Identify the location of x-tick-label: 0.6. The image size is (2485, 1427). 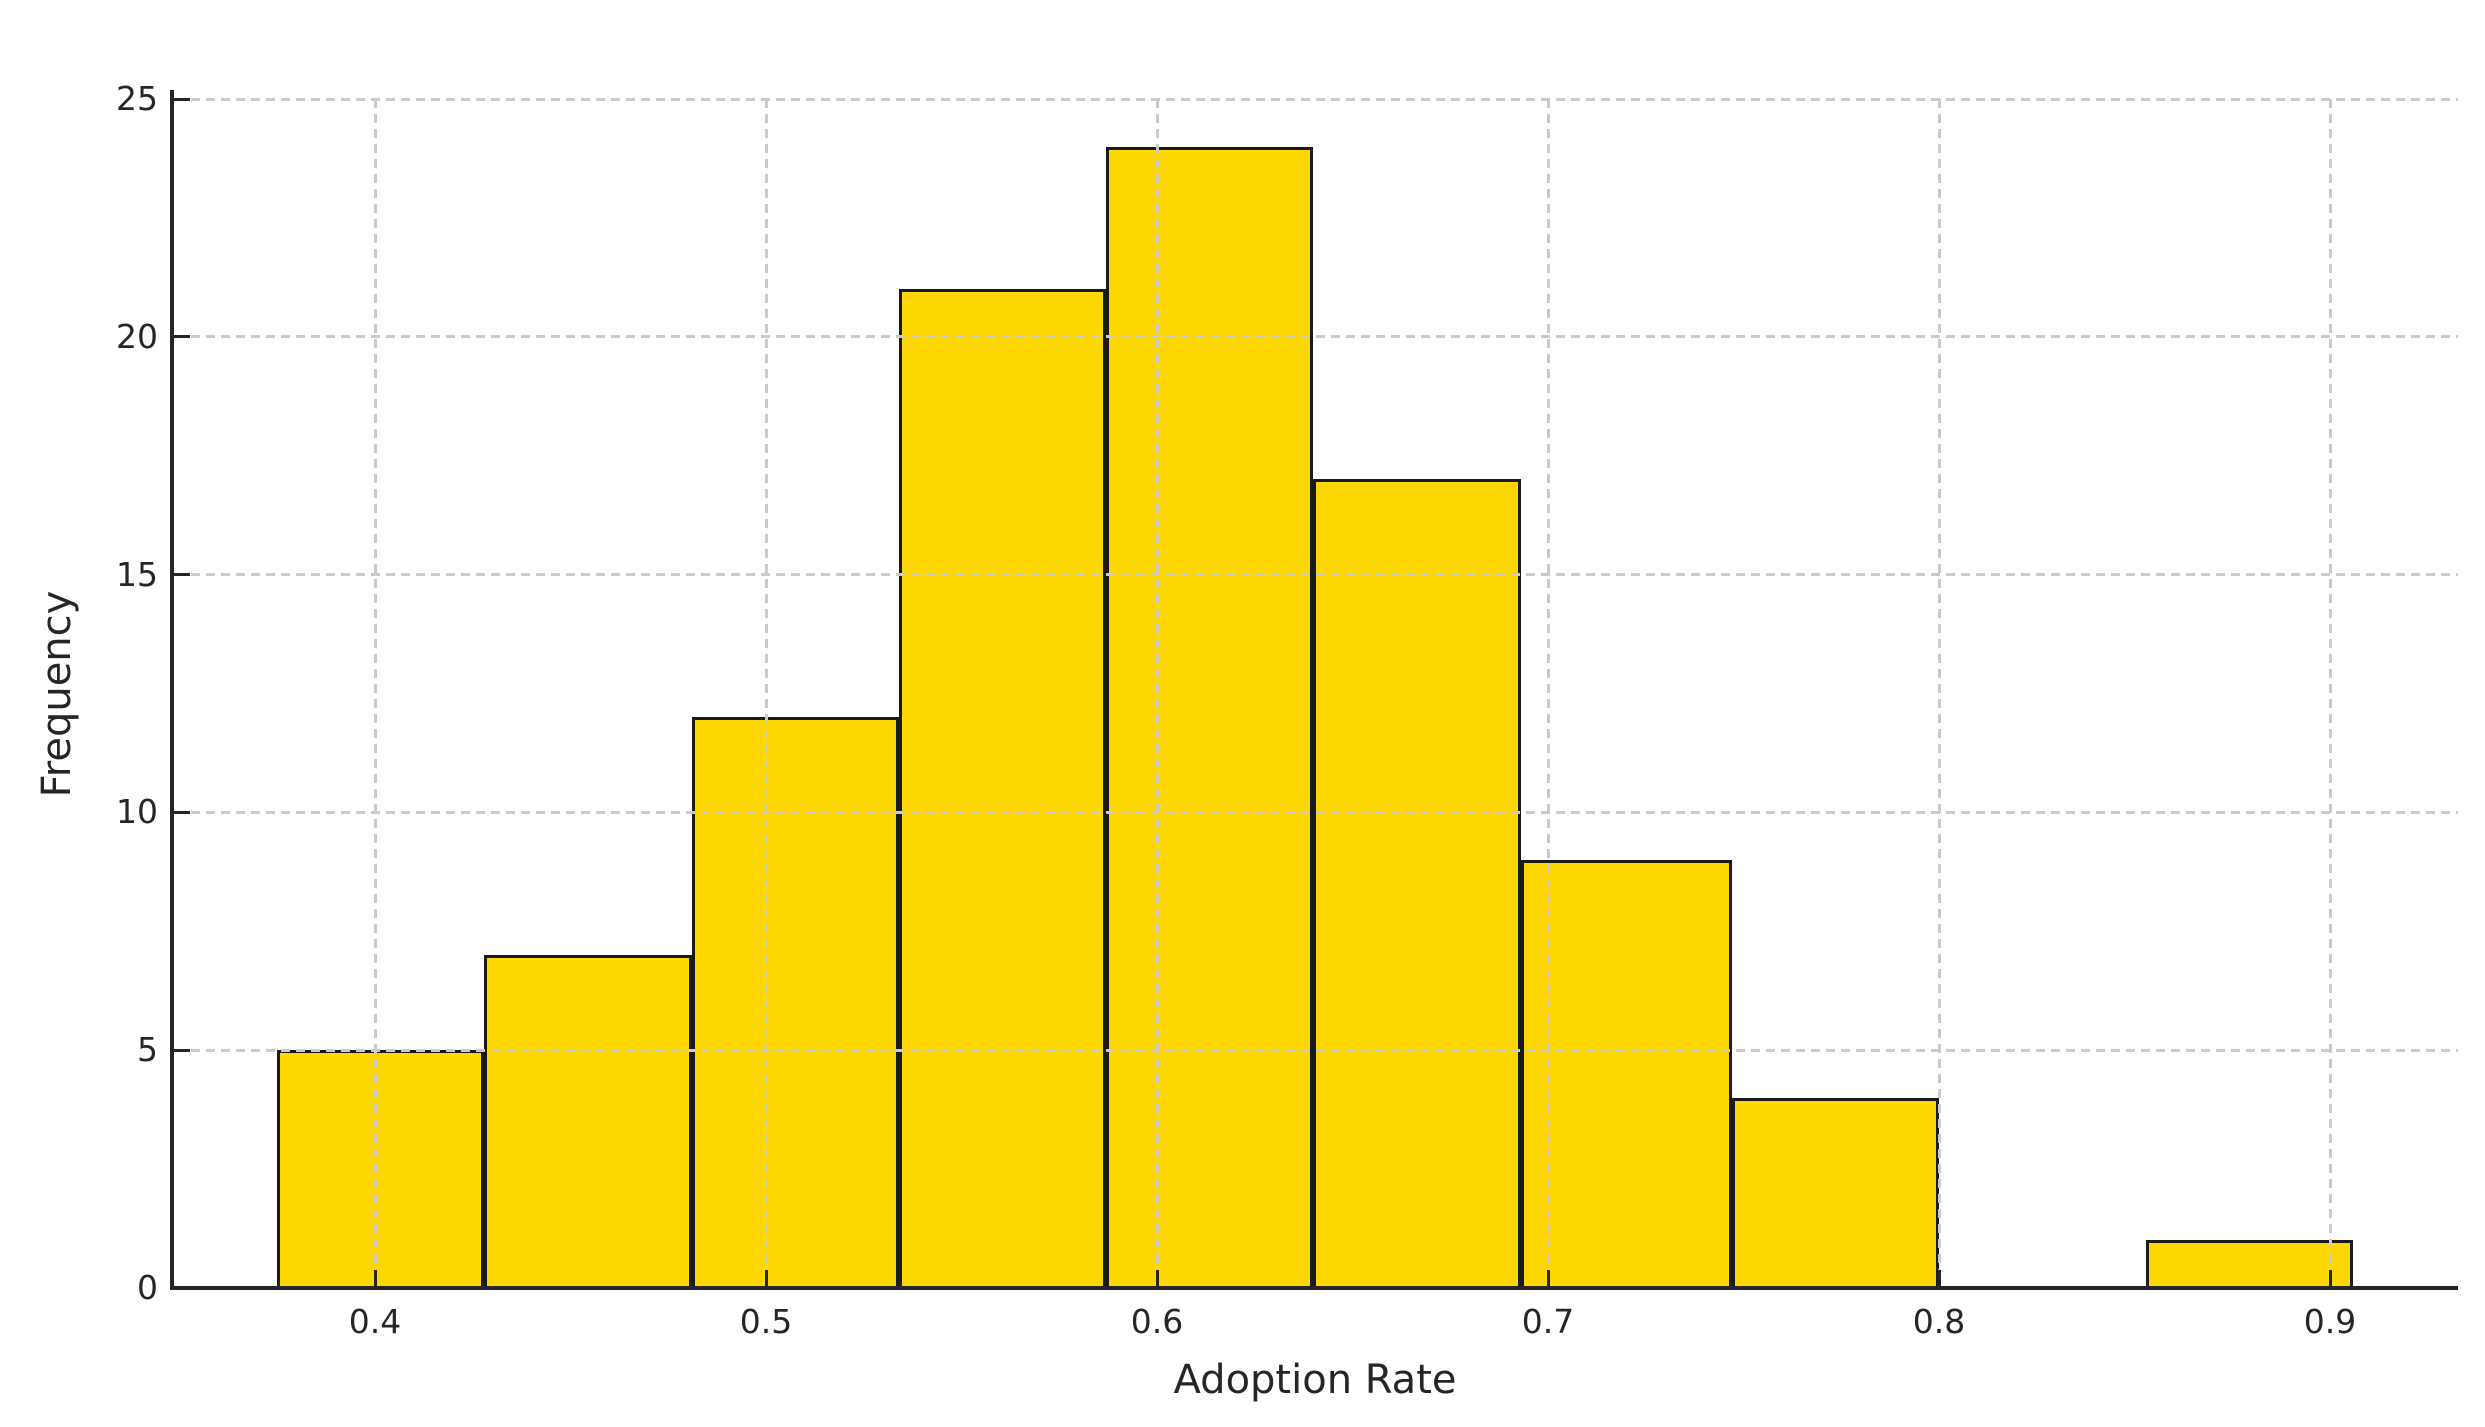
(1157, 1321).